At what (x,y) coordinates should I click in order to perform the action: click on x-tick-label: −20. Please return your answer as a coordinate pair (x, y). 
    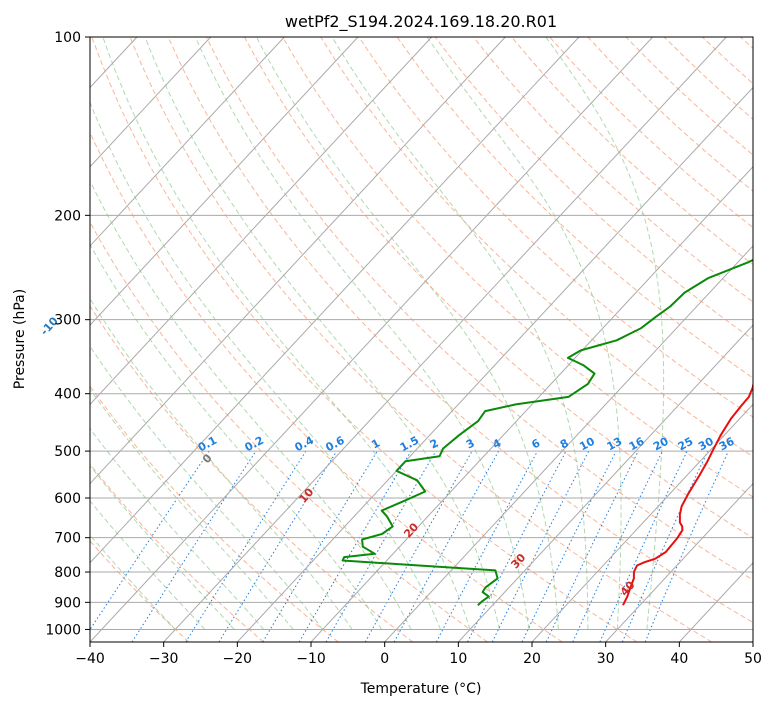
    Looking at the image, I should click on (238, 659).